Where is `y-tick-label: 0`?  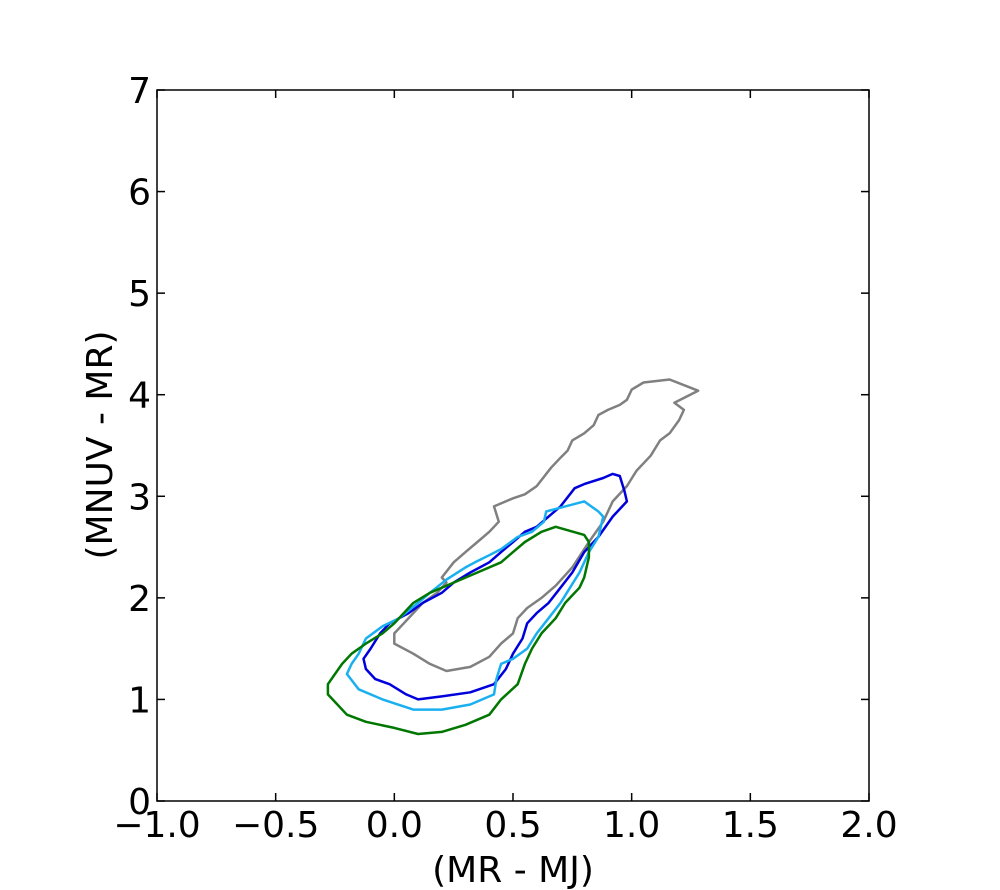 y-tick-label: 0 is located at coordinates (139, 802).